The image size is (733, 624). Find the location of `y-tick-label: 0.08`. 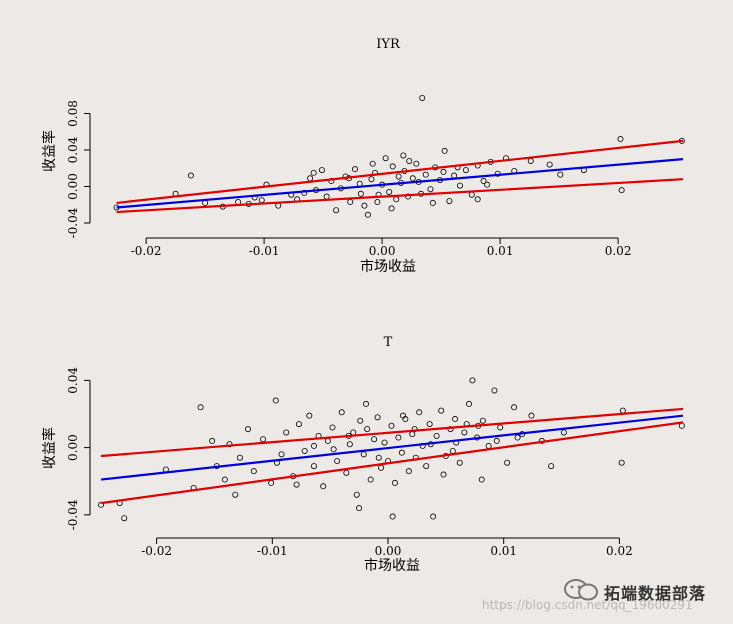

y-tick-label: 0.08 is located at coordinates (73, 113).